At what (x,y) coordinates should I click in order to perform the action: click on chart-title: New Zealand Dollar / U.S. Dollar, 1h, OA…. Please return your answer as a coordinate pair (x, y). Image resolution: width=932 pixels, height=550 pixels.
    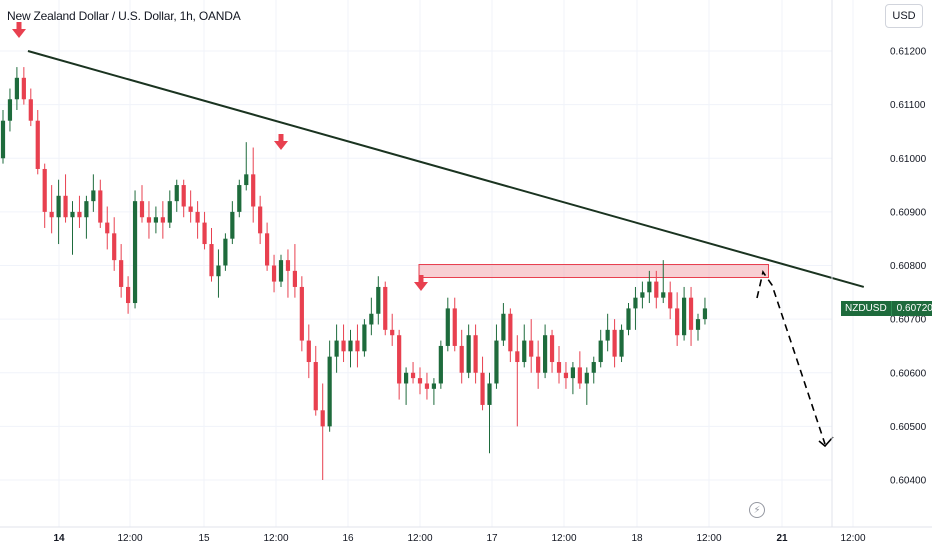
    Looking at the image, I should click on (124, 16).